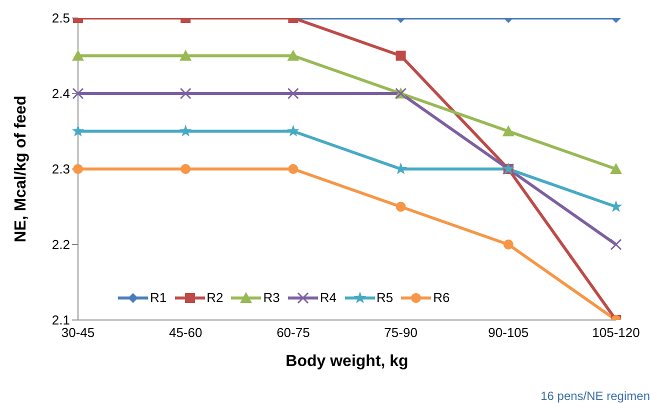 The image size is (650, 403). Describe the element at coordinates (78, 332) in the screenshot. I see `x-tick-label: 30-45` at that location.